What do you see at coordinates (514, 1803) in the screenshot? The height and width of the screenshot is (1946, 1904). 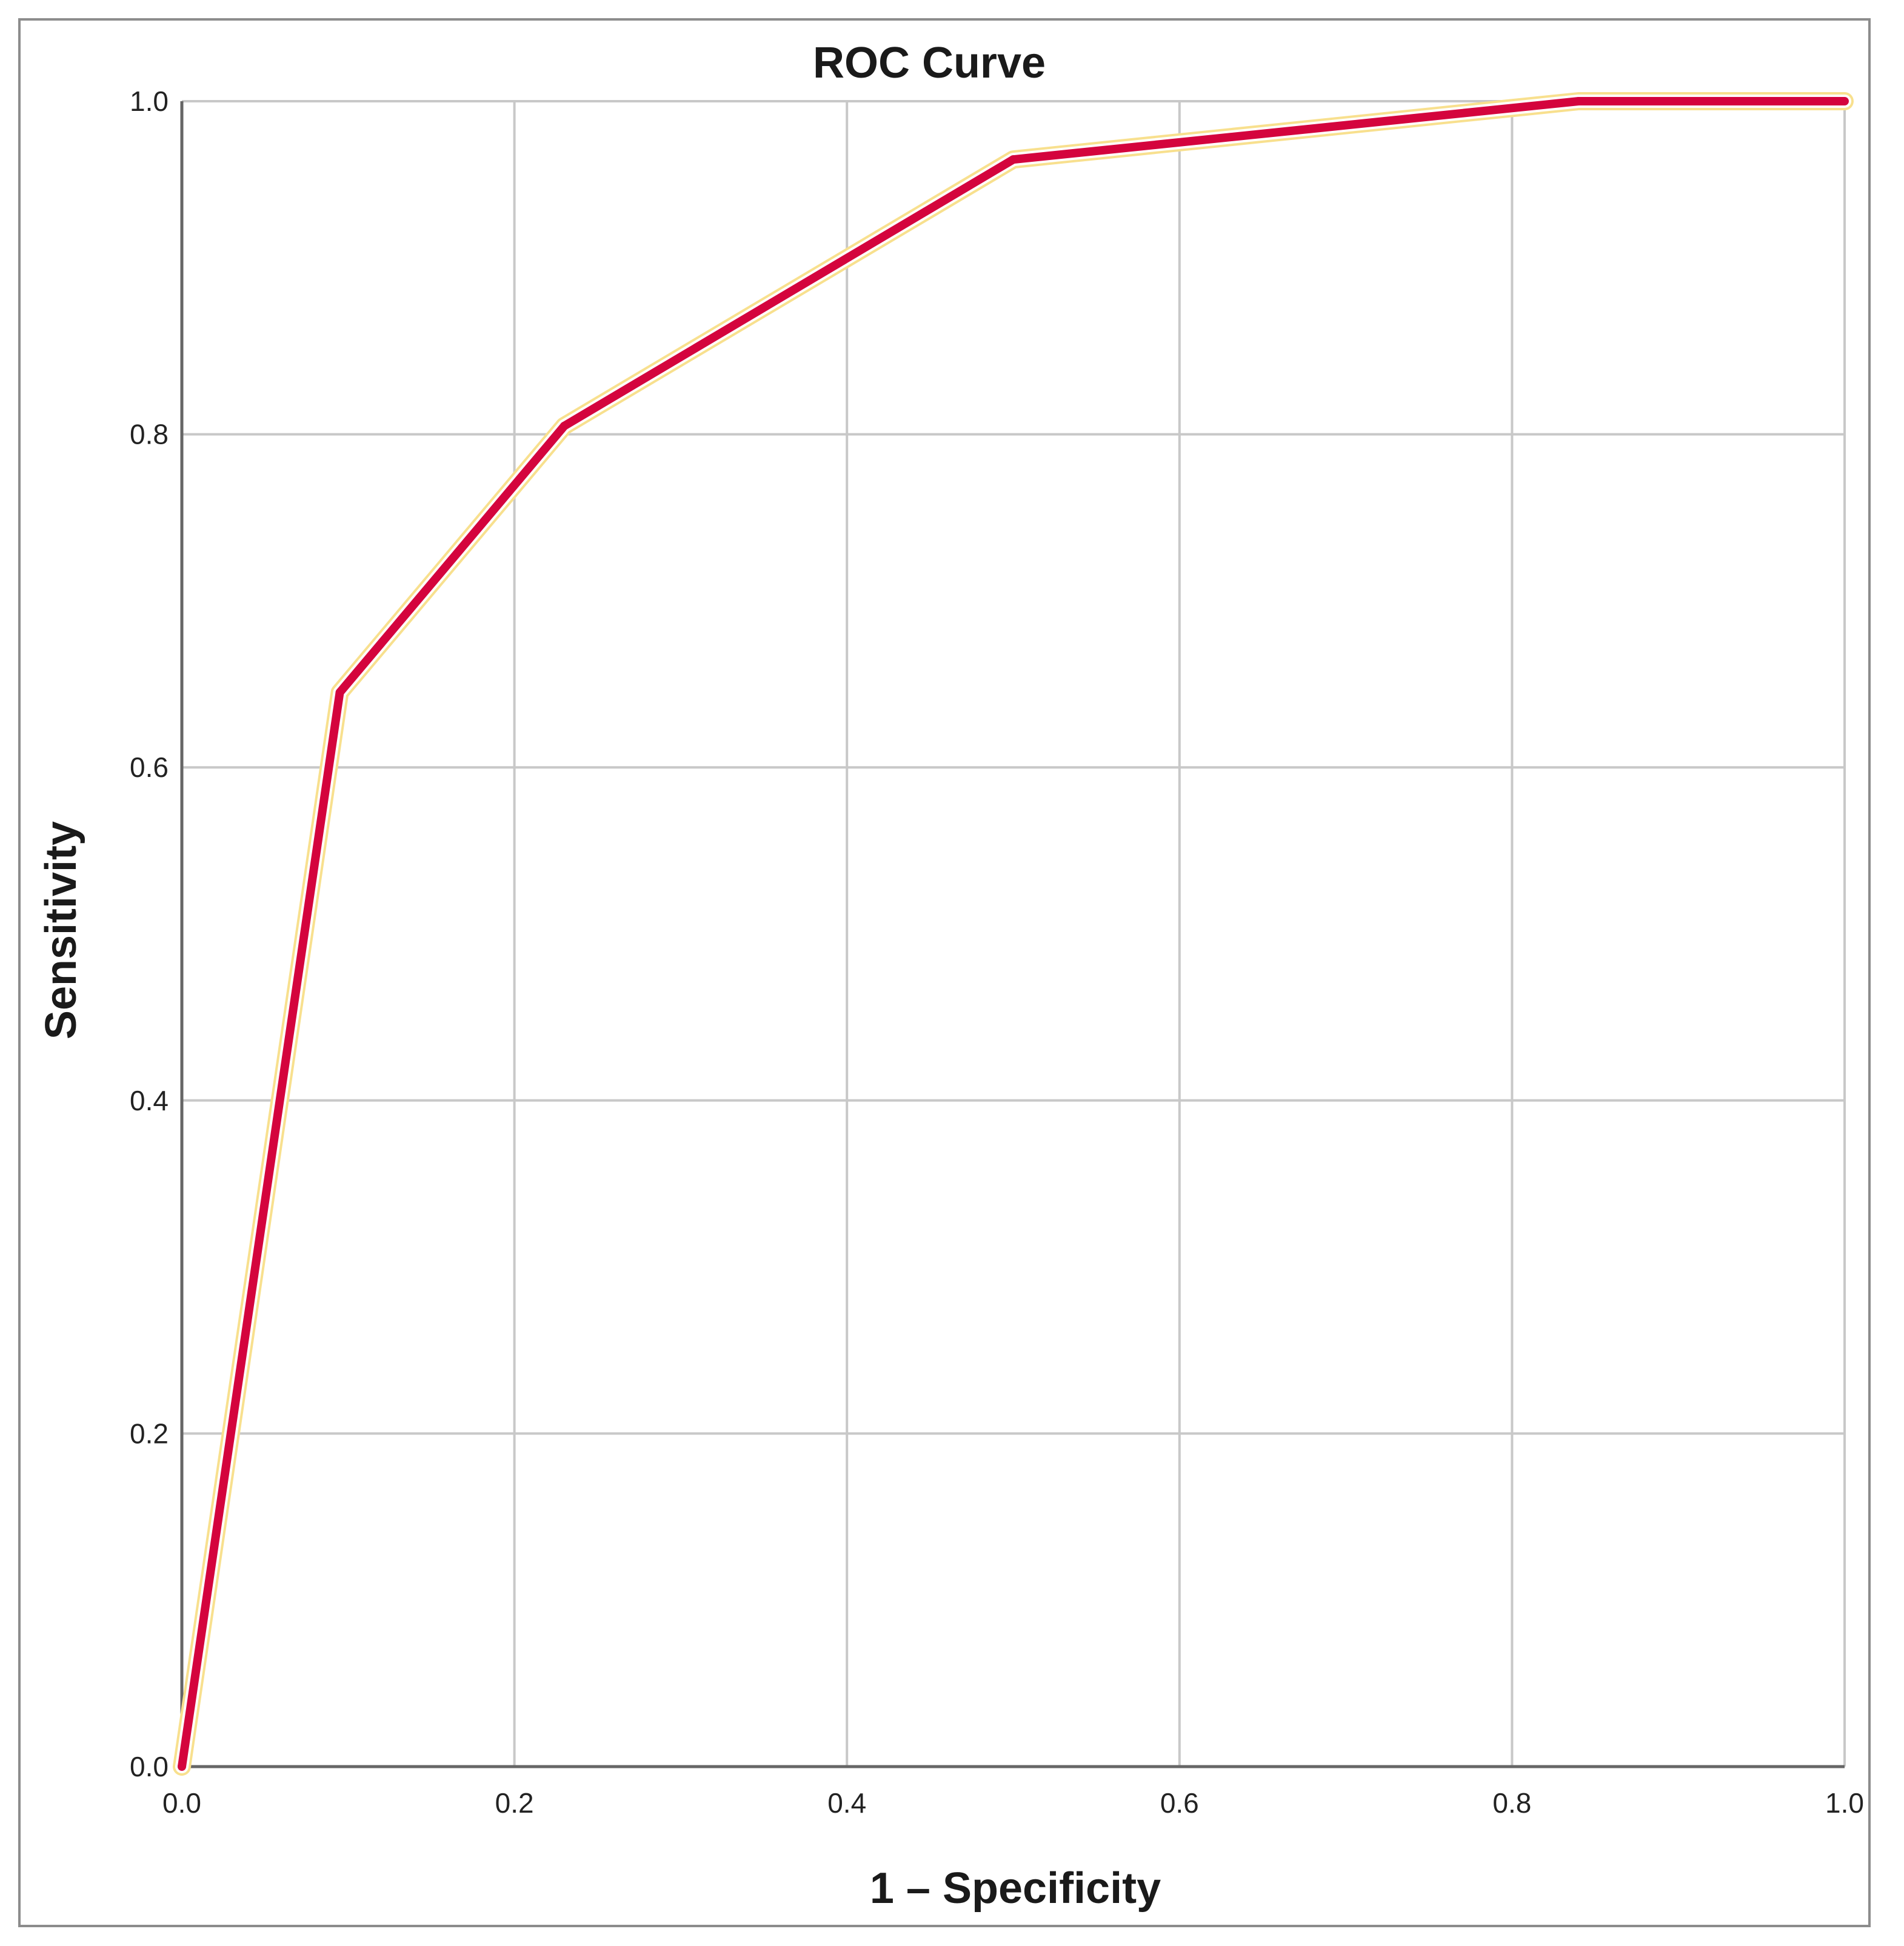 I see `x-tick-label: 0.2` at bounding box center [514, 1803].